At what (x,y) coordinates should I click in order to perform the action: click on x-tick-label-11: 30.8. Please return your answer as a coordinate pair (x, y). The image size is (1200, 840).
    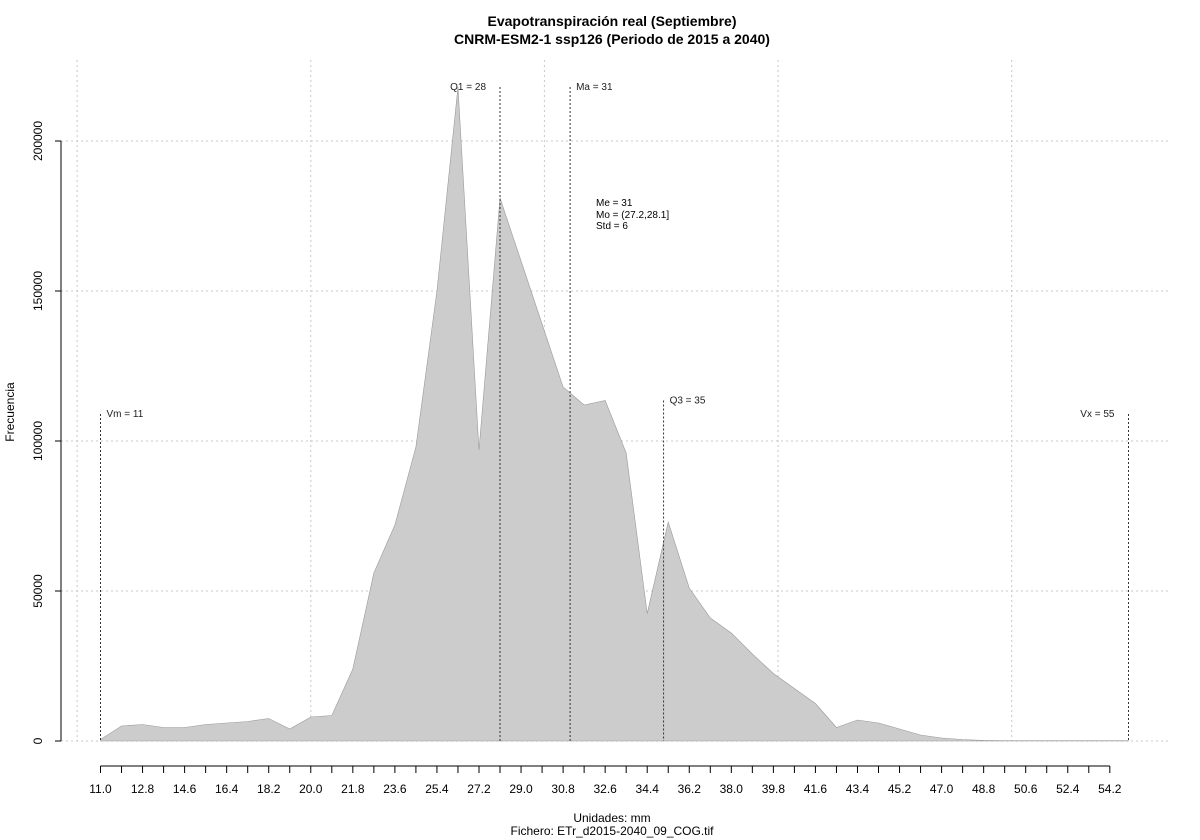
    Looking at the image, I should click on (563, 789).